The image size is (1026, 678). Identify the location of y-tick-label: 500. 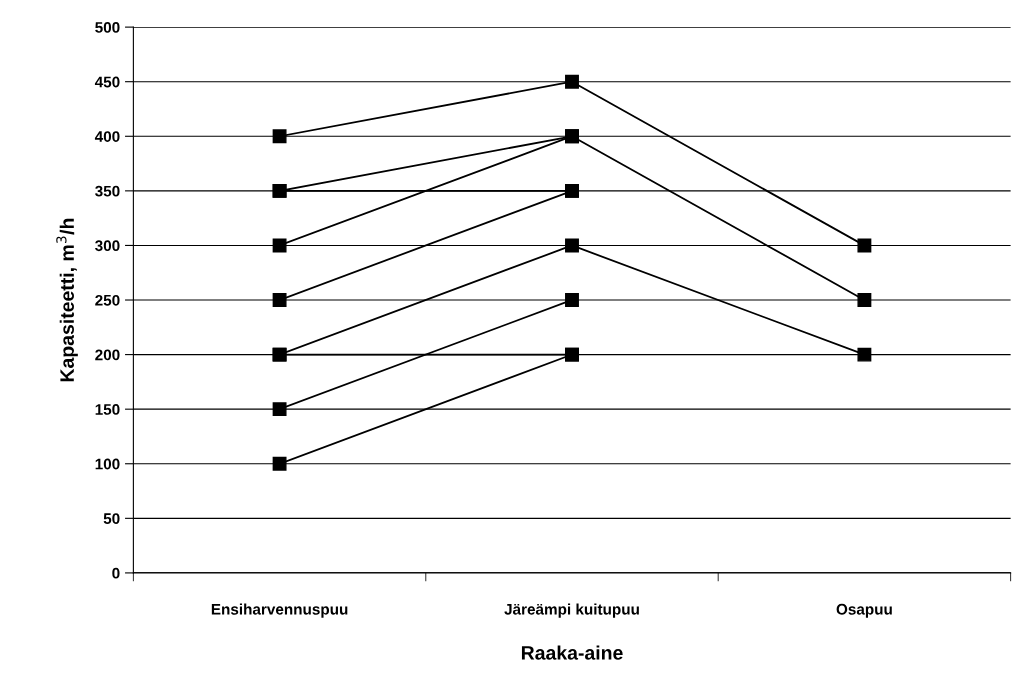
(107, 27).